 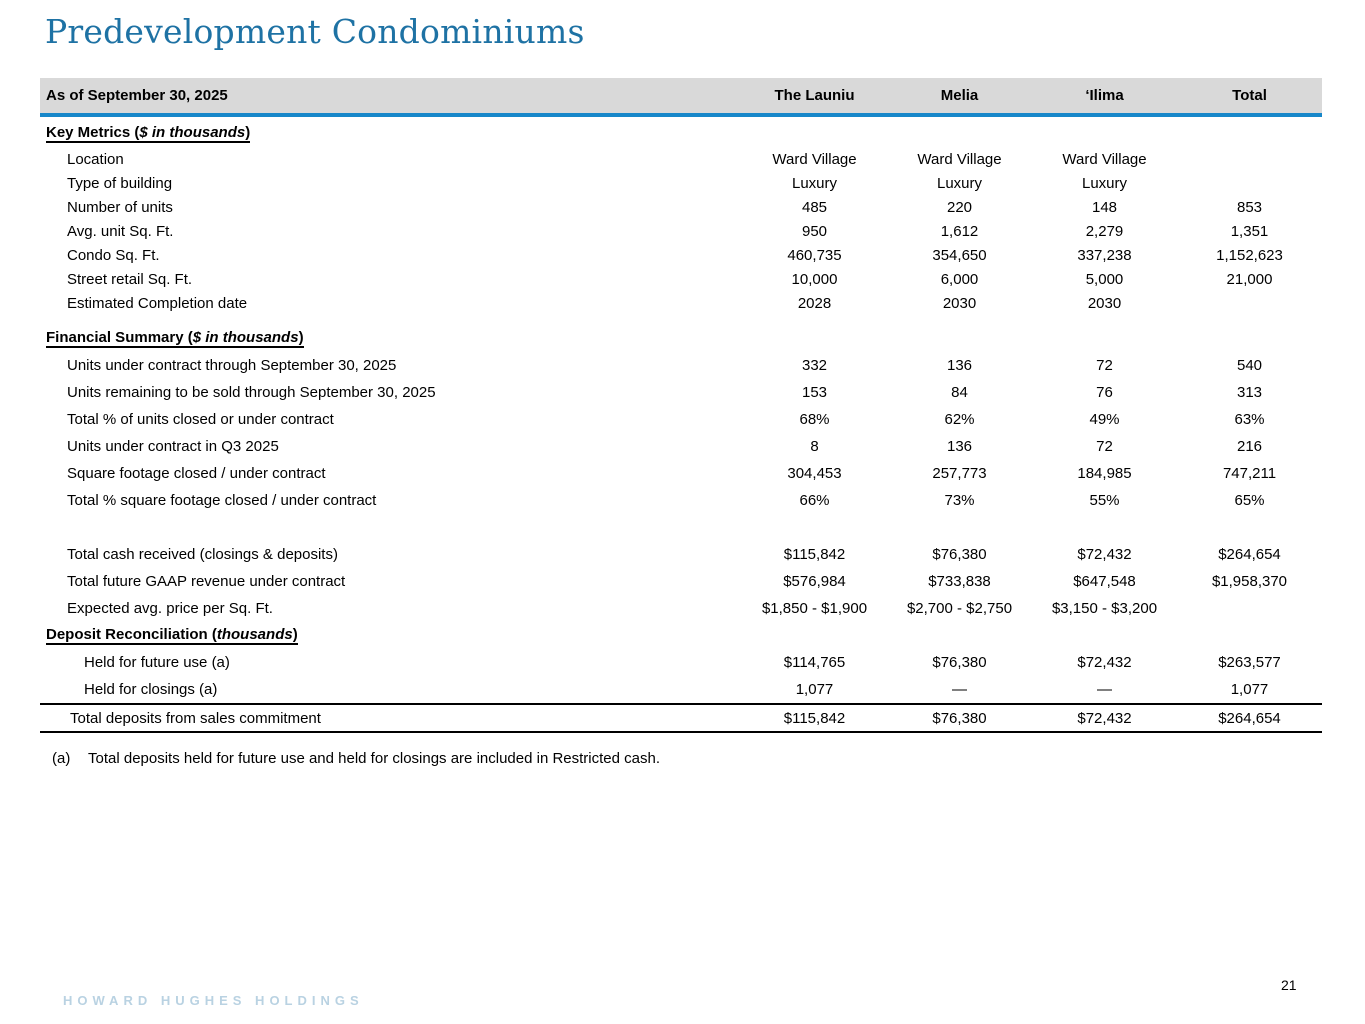 I want to click on cell-the-launiu: $1,850 - $1,900, so click(x=814, y=608).